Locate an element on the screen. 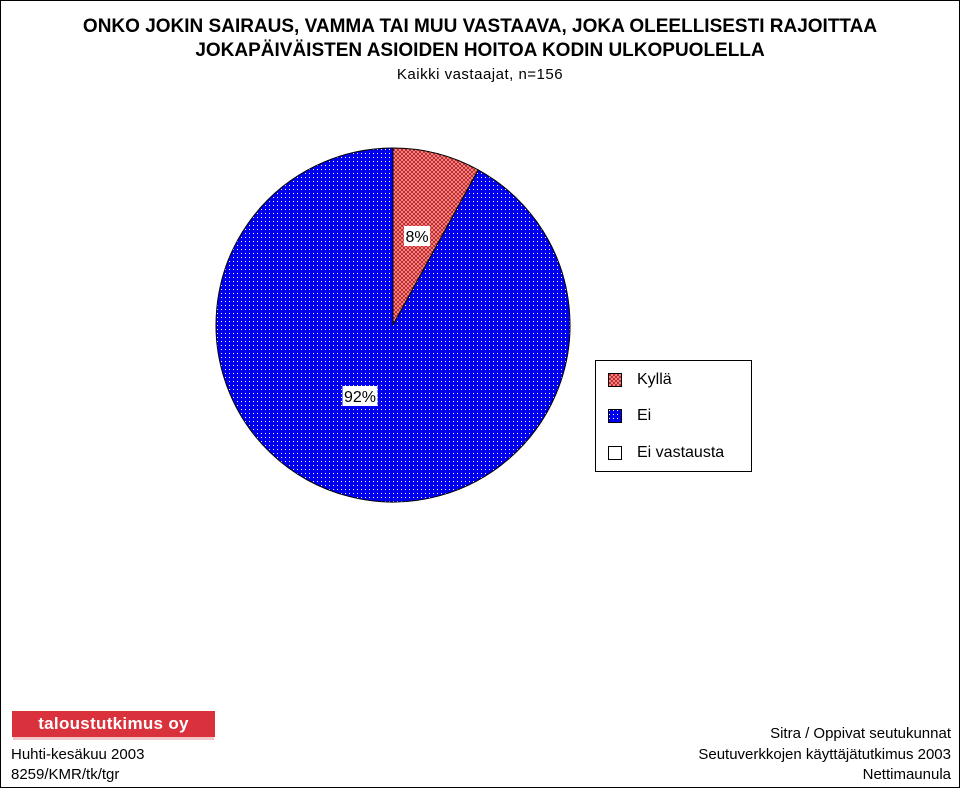  legend-item-ei-vastausta: Ei vastausta is located at coordinates (666, 453).